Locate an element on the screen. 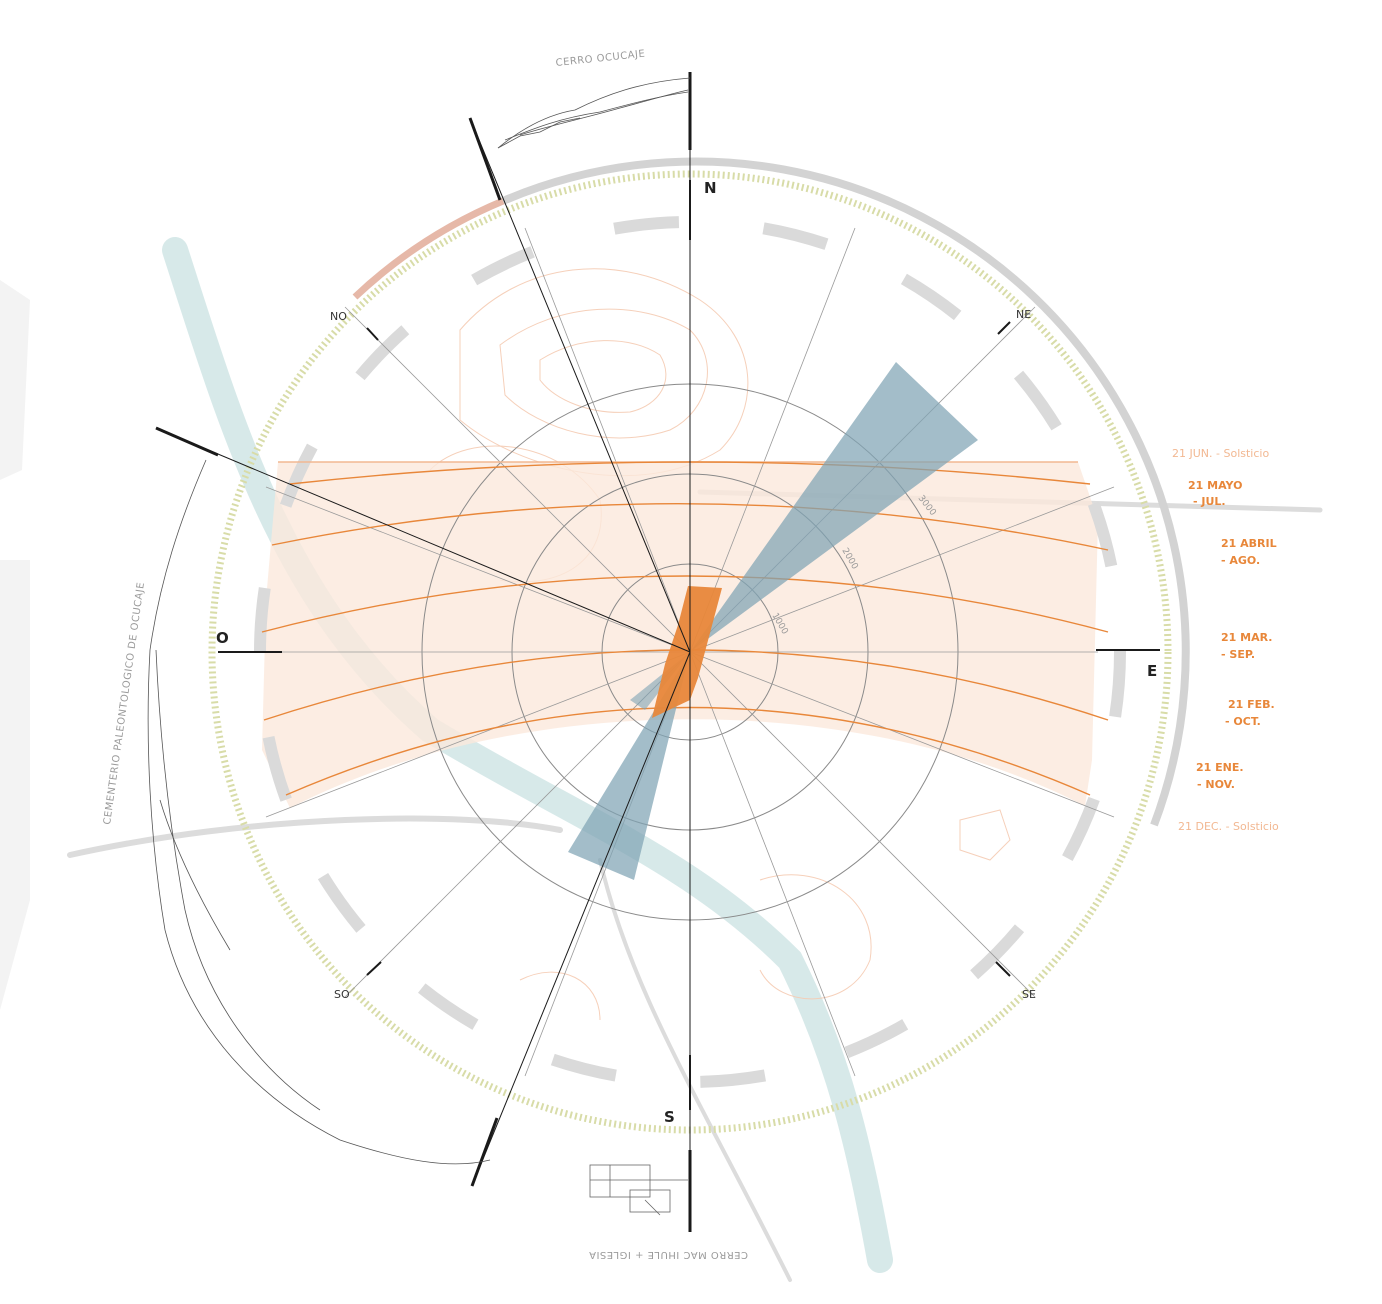  left-margin-shapes is located at coordinates (15, 645).